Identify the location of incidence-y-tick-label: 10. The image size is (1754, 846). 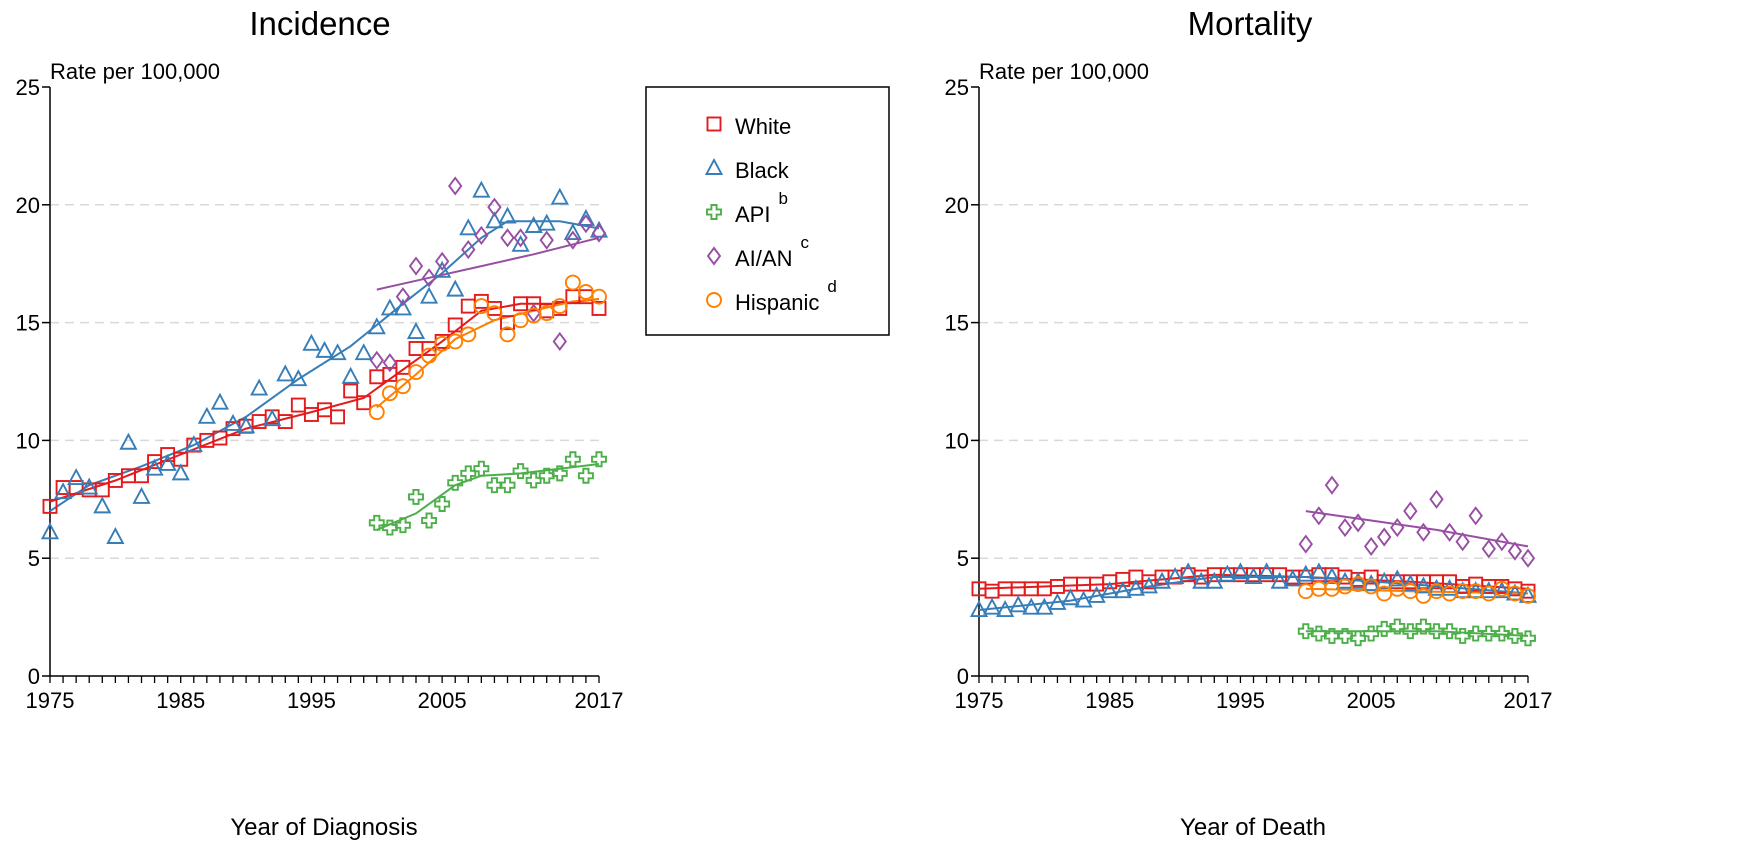
(28, 440).